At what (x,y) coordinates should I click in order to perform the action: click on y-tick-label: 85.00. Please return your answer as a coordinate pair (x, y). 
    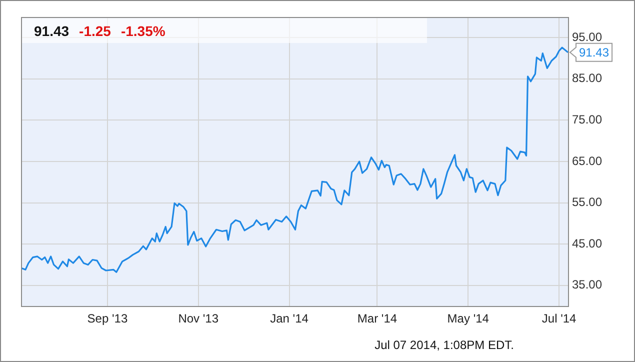
    Looking at the image, I should click on (587, 78).